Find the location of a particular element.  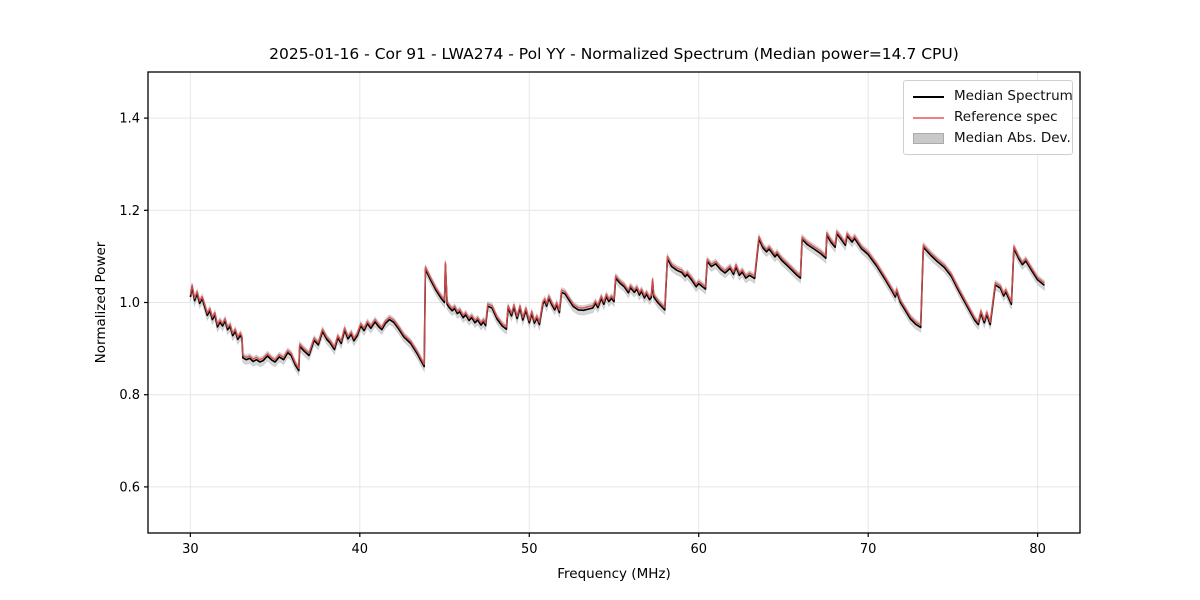

y-tick-label: 1.2 is located at coordinates (129, 211).